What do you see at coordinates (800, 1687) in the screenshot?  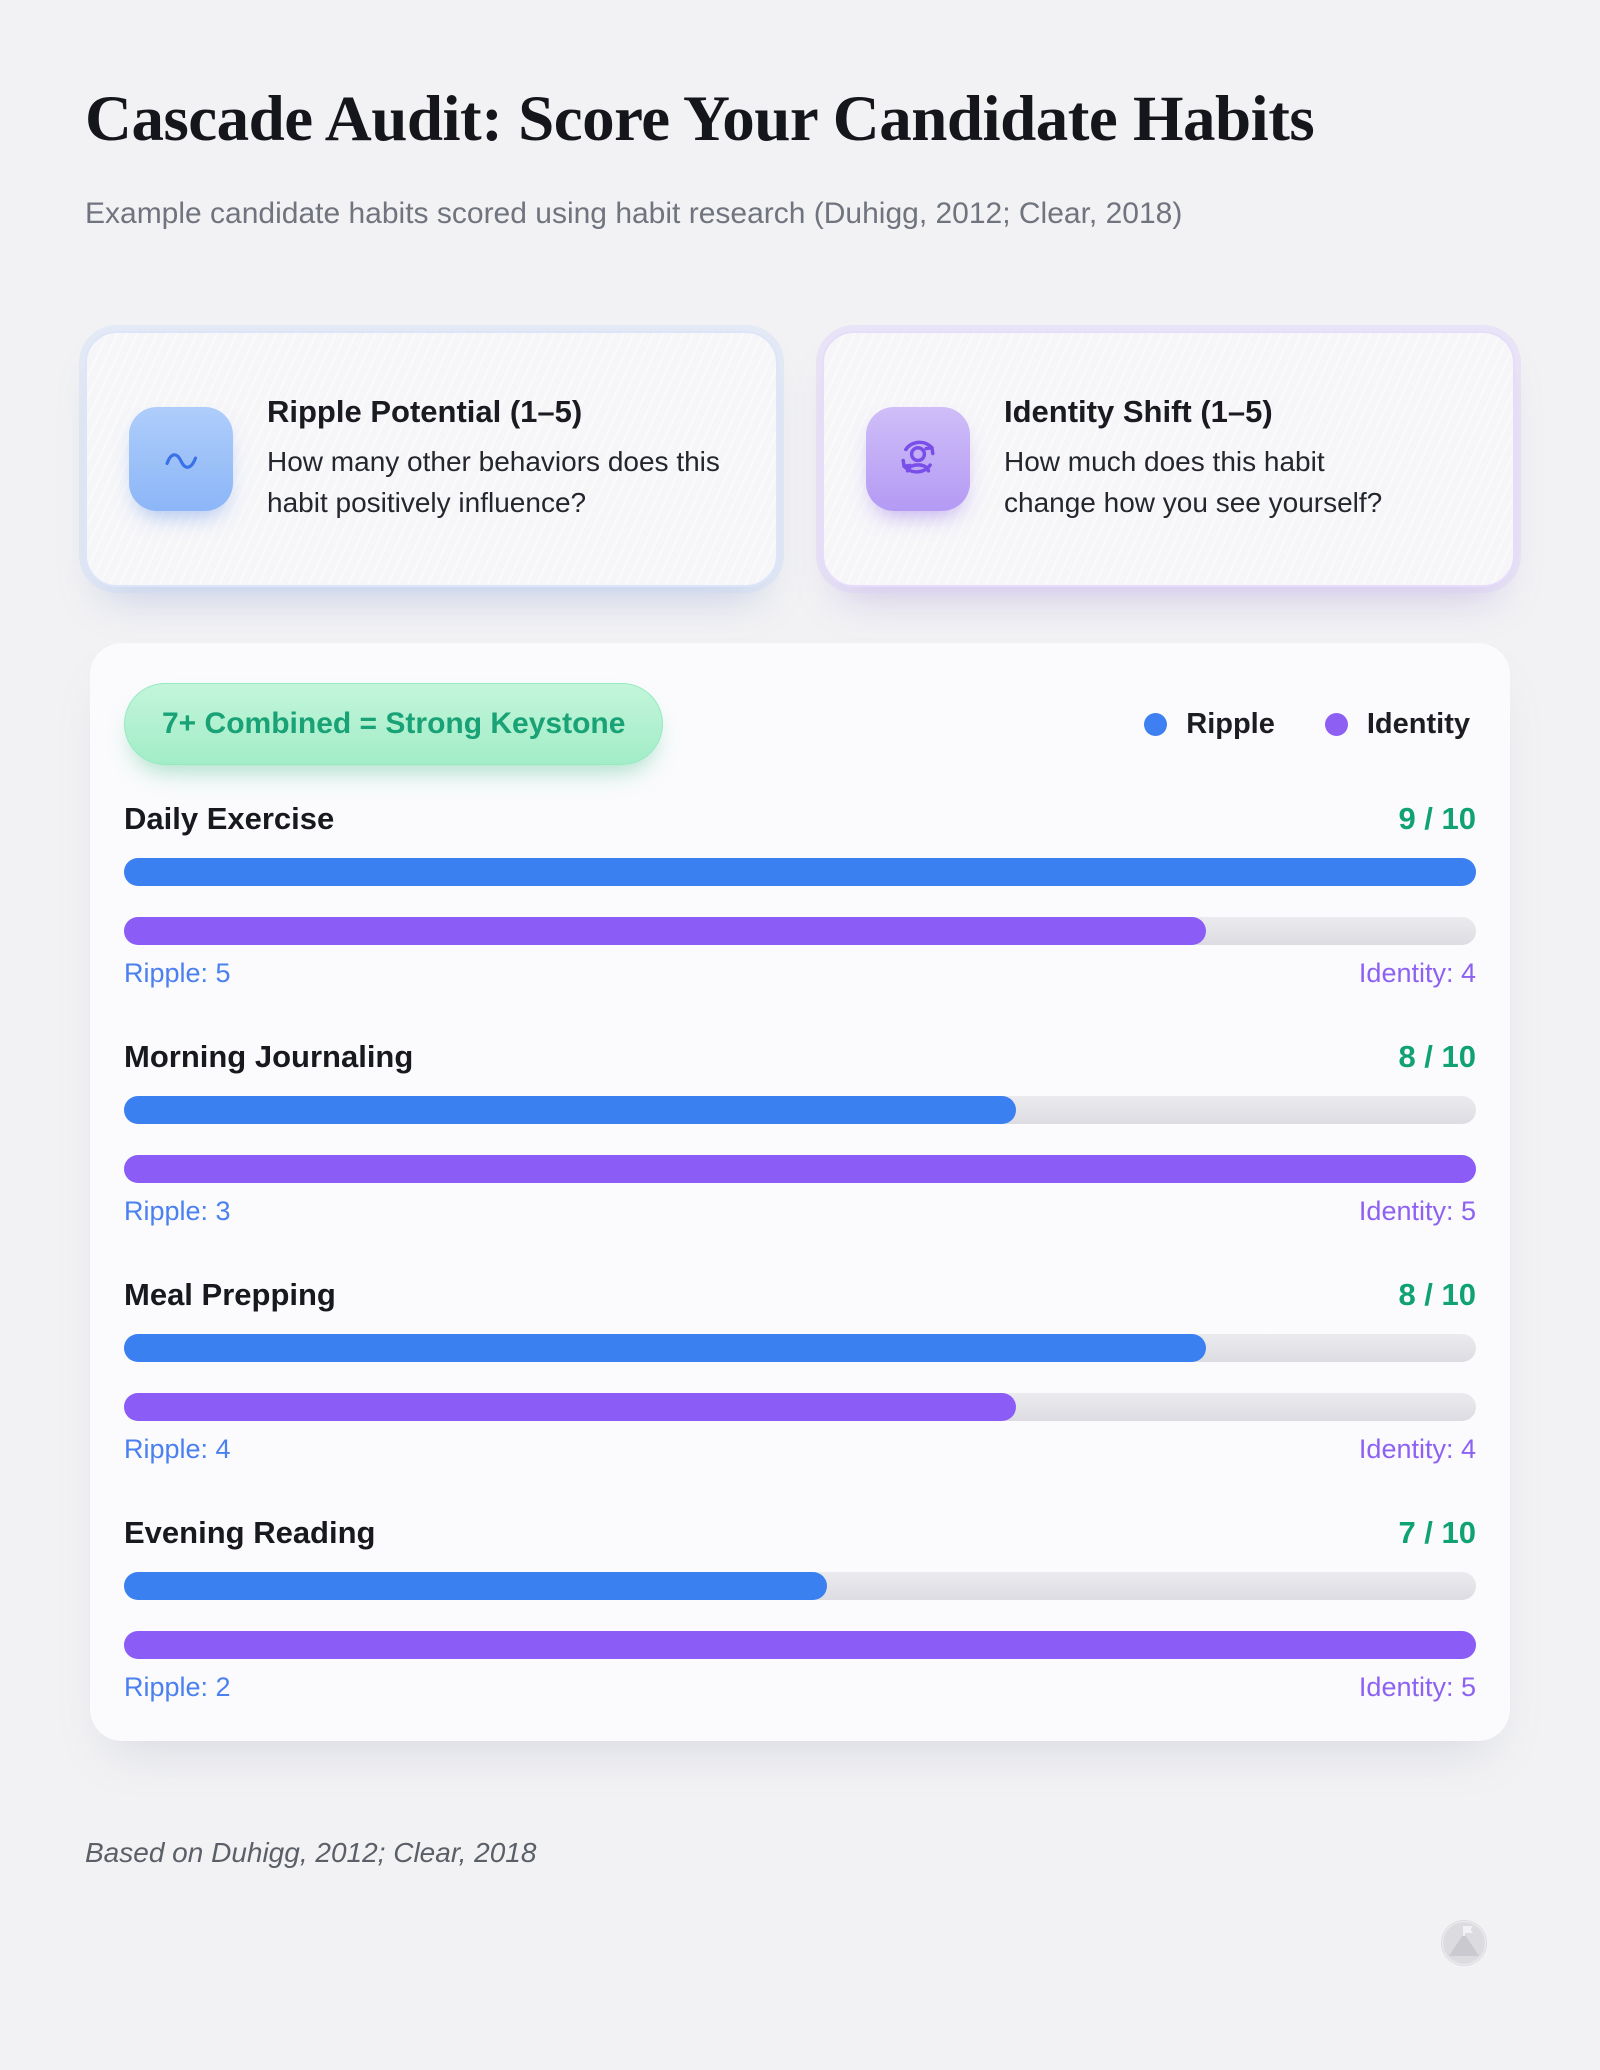 I see `habit-meta: Ripple: 2 Identity: 5` at bounding box center [800, 1687].